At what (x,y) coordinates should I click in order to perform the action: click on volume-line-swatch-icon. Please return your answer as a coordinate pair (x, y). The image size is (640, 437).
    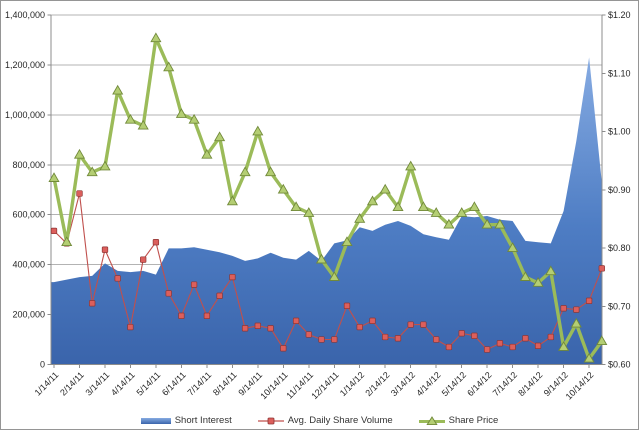
    Looking at the image, I should click on (270, 420).